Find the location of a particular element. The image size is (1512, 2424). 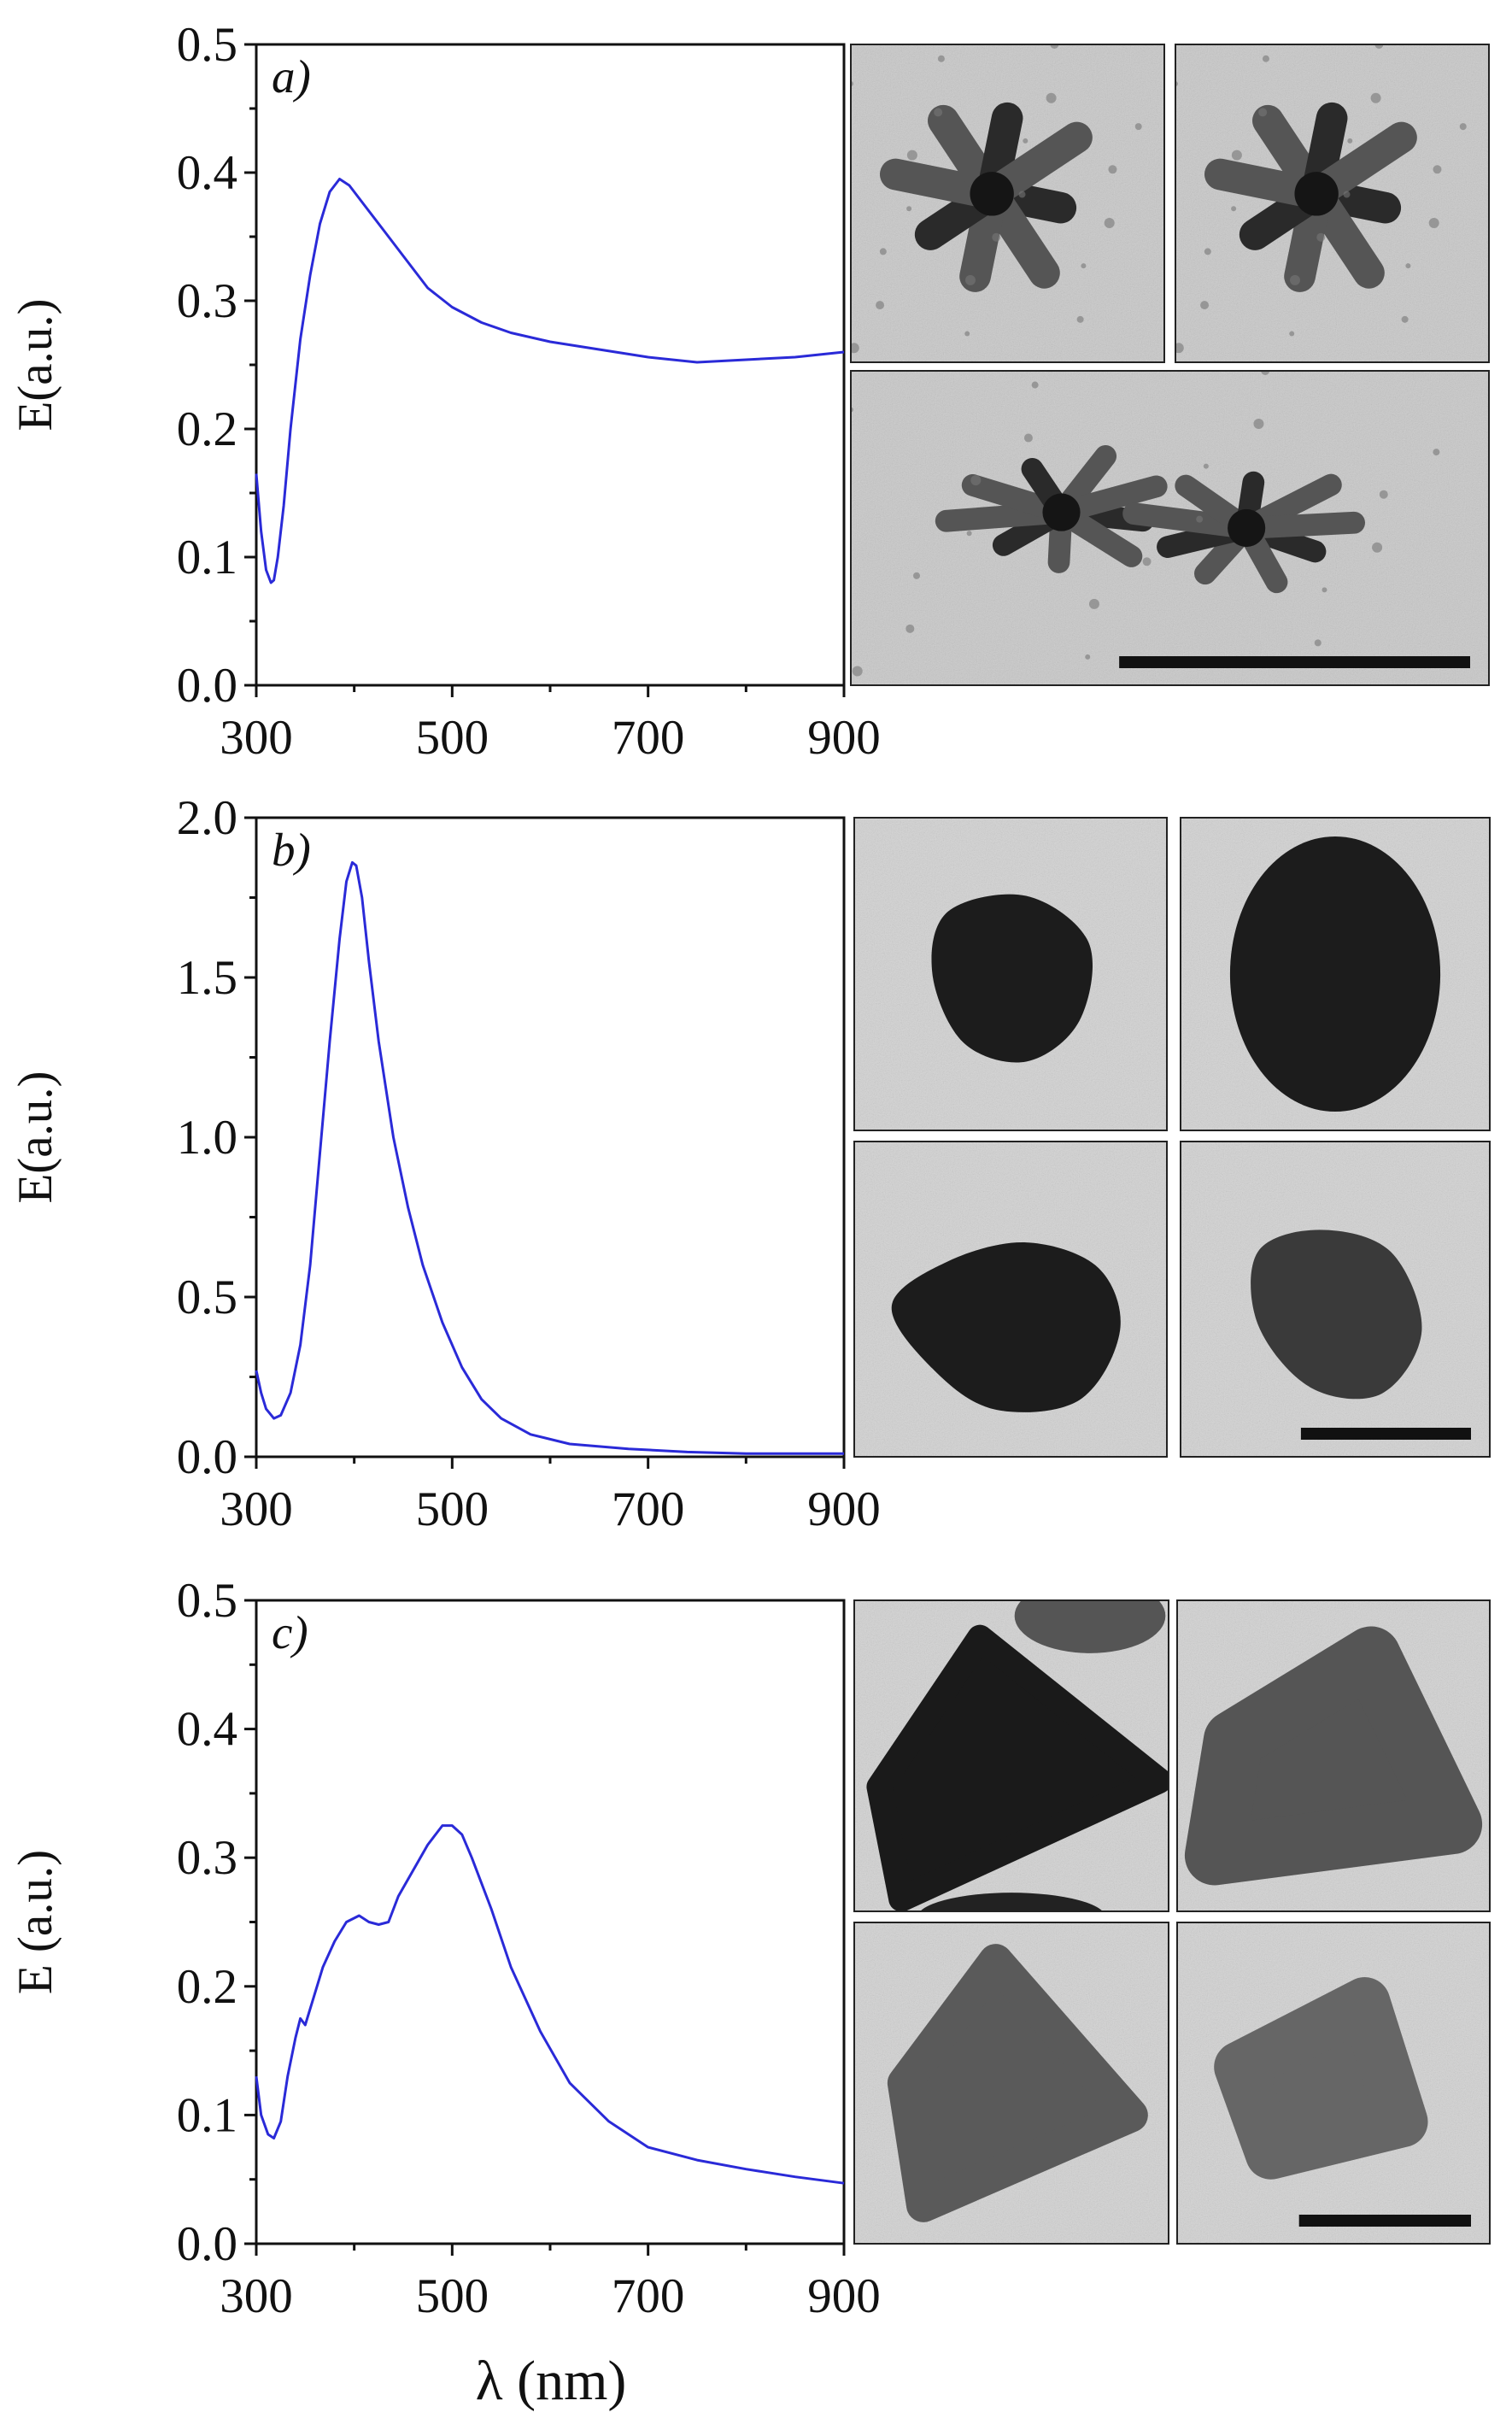

x-axis-title: λ (nm) is located at coordinates (551, 2381).